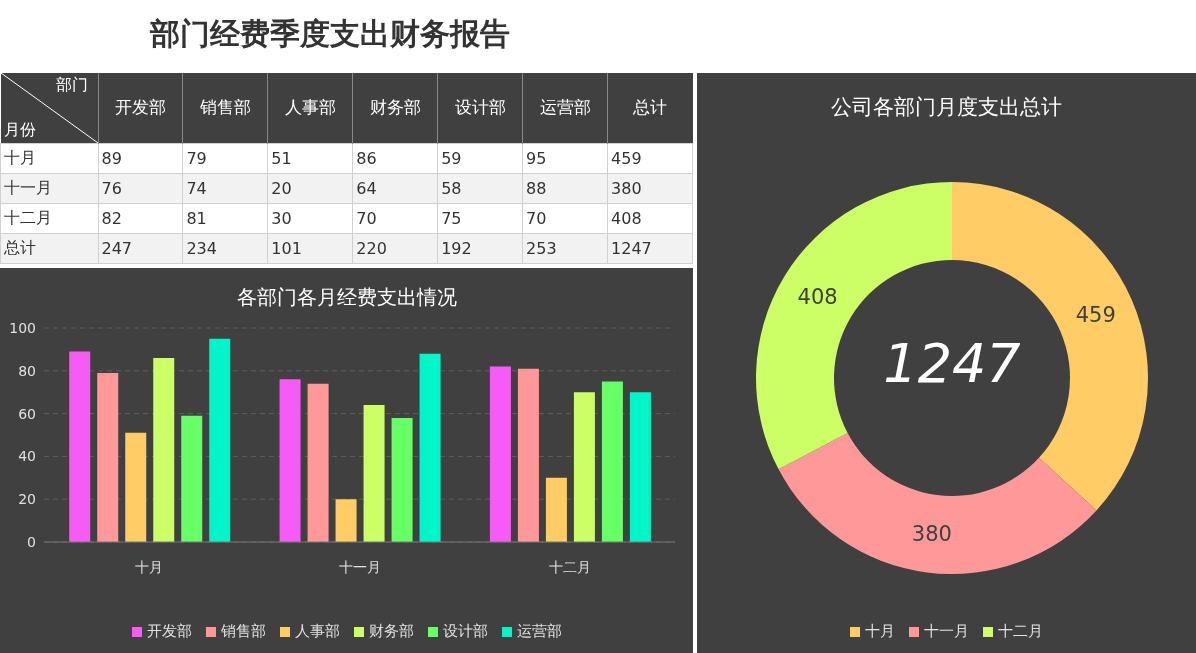  I want to click on data-label: 51, so click(310, 158).